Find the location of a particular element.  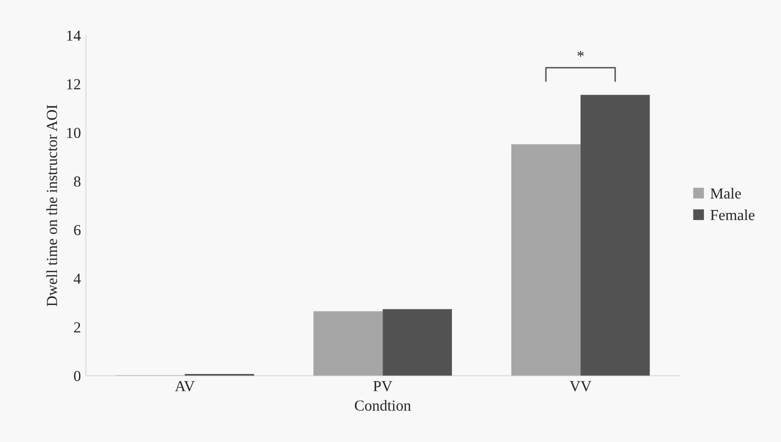

y-tick-label: 6 is located at coordinates (77, 230).